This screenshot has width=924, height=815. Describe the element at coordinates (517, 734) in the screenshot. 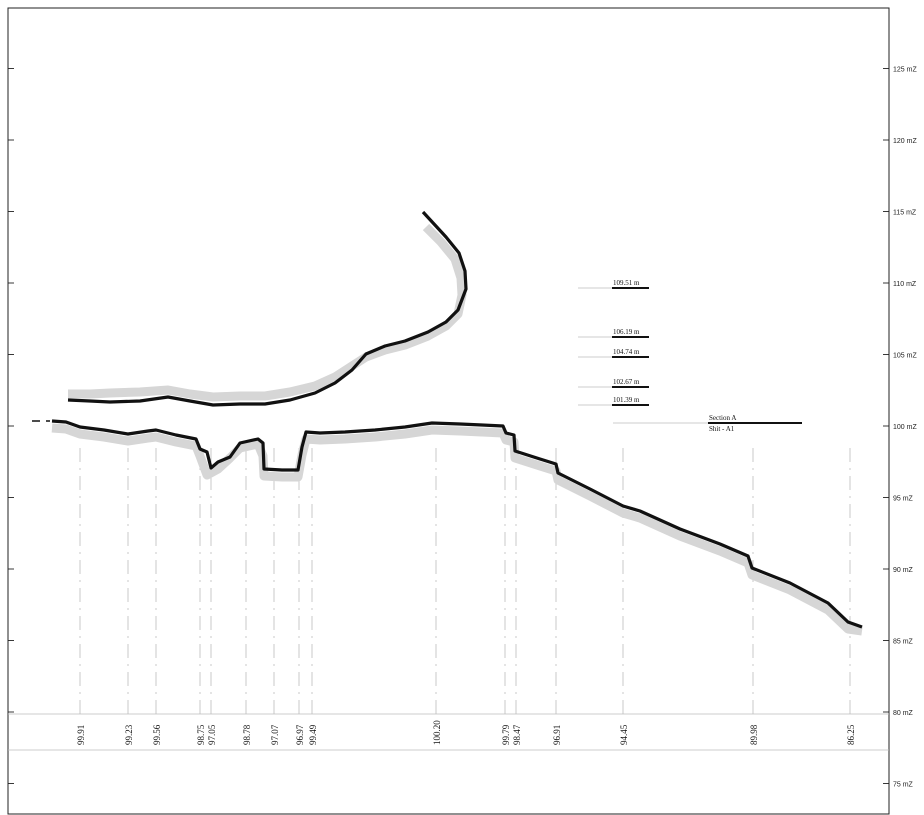

I see `station-label: 98.47` at that location.